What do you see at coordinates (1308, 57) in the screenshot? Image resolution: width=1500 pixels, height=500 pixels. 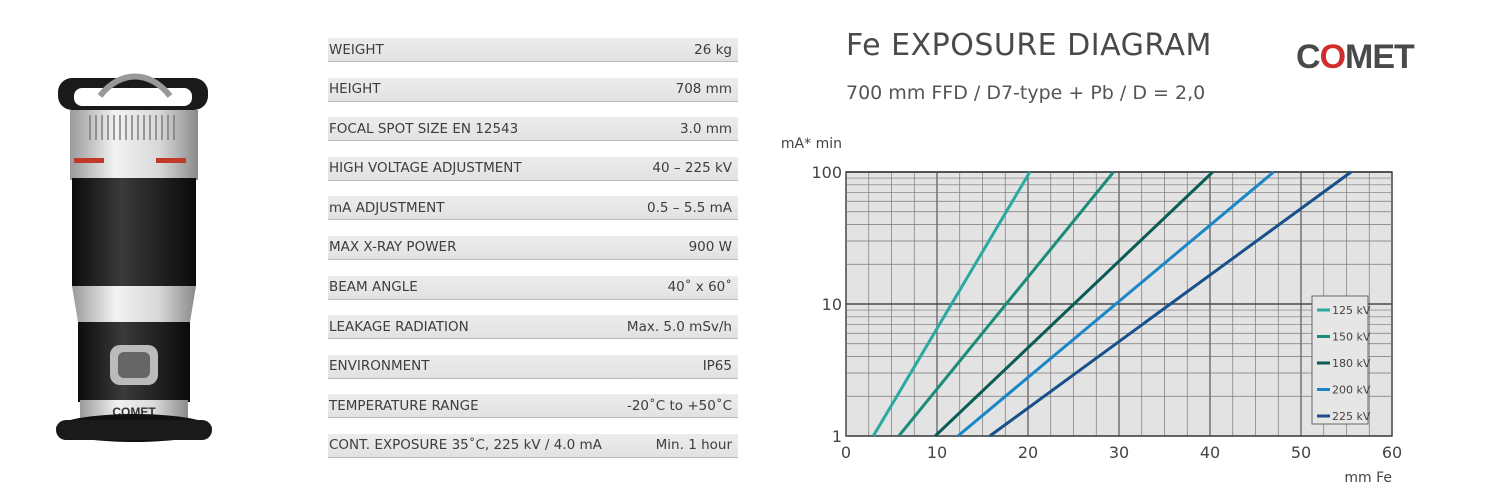 I see `brand-logo-prefix: C` at bounding box center [1308, 57].